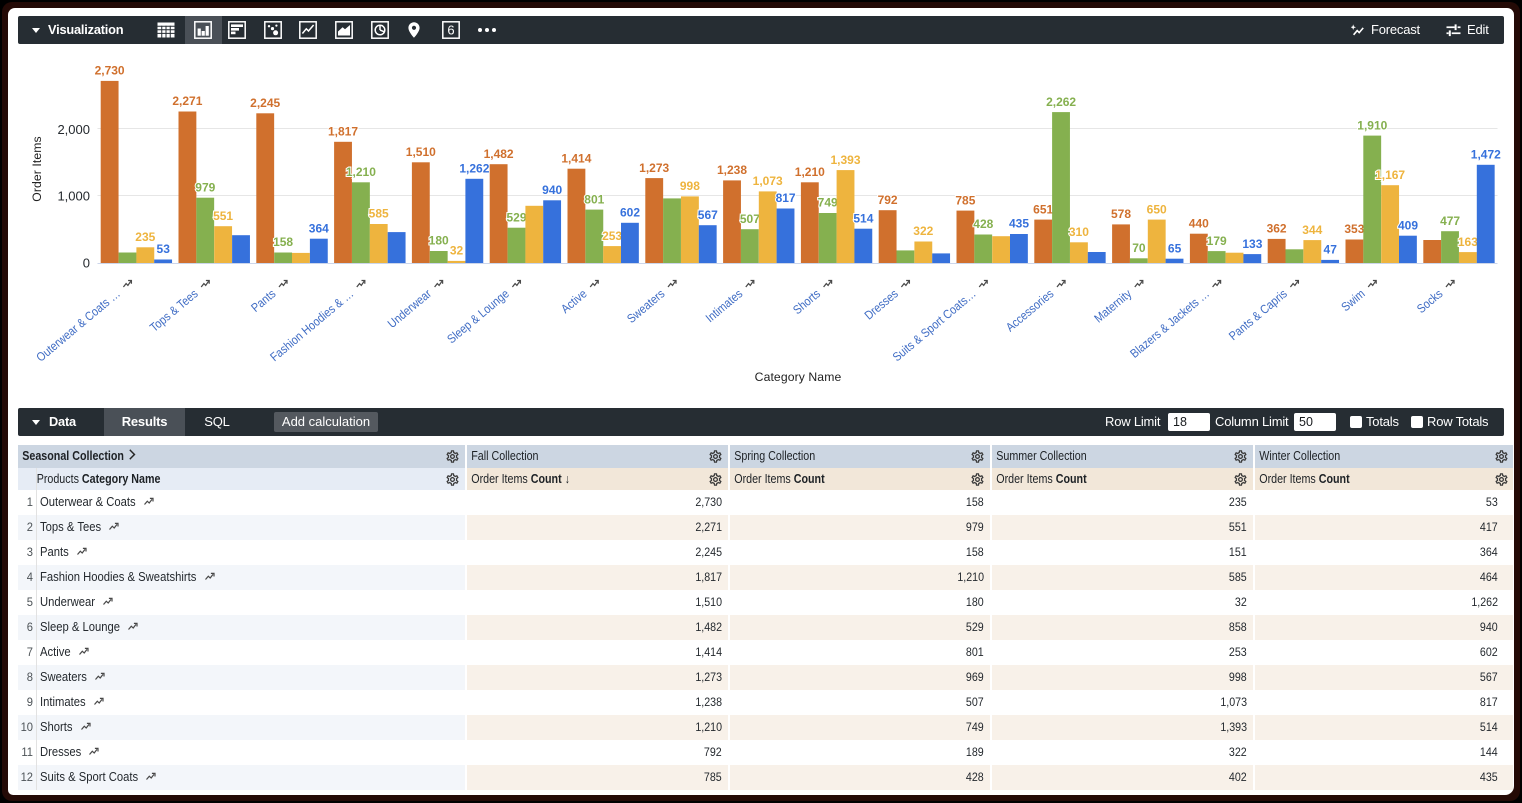 The width and height of the screenshot is (1522, 803). I want to click on svg-text: Pants & Capris, so click(1258, 315).